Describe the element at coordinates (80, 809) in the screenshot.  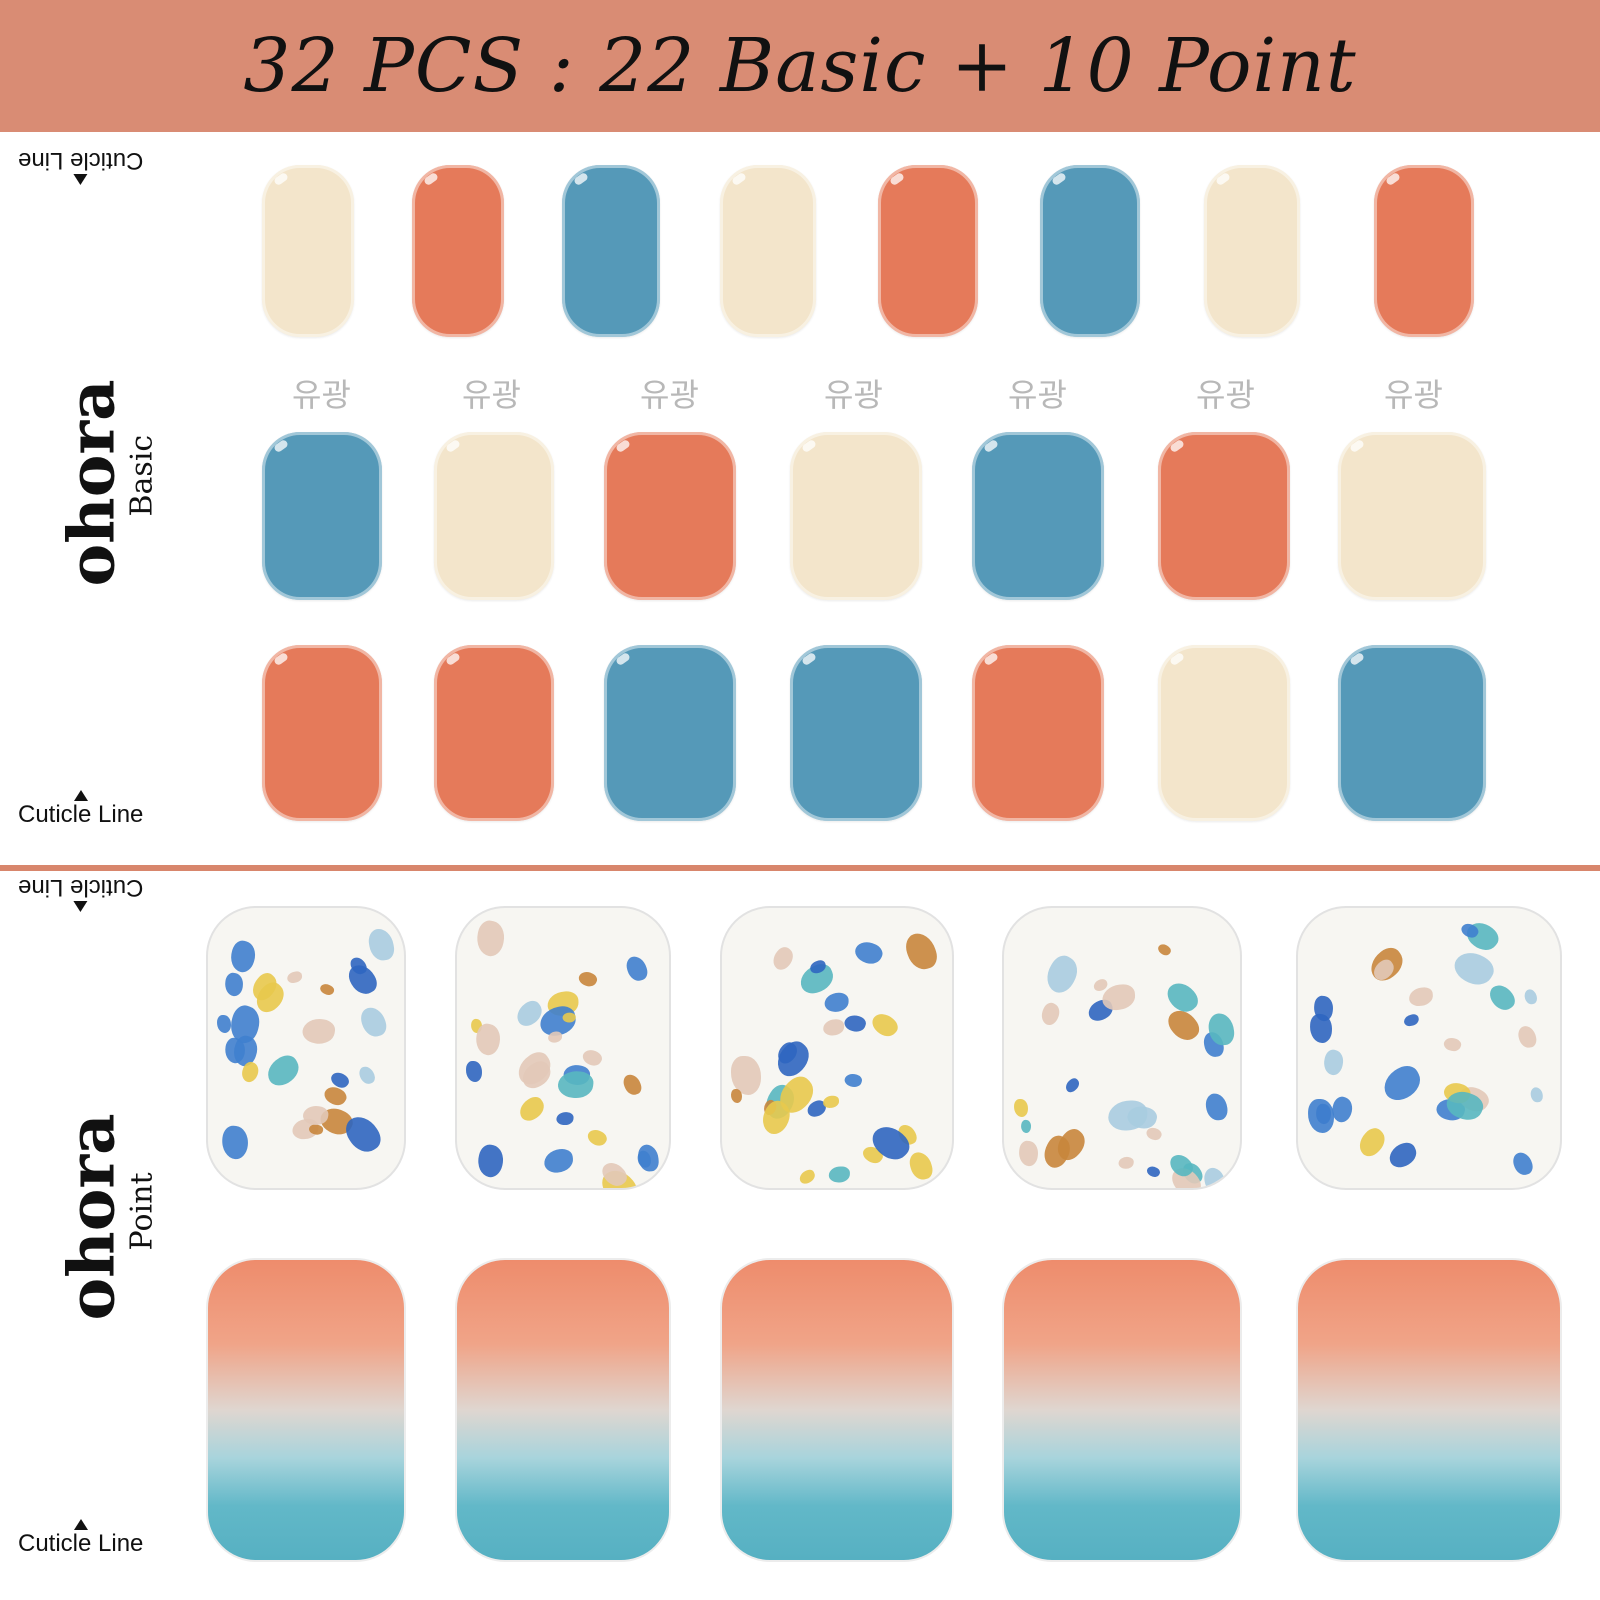
I see `cuticle-line-bottom-basic: Cuticle Line` at that location.